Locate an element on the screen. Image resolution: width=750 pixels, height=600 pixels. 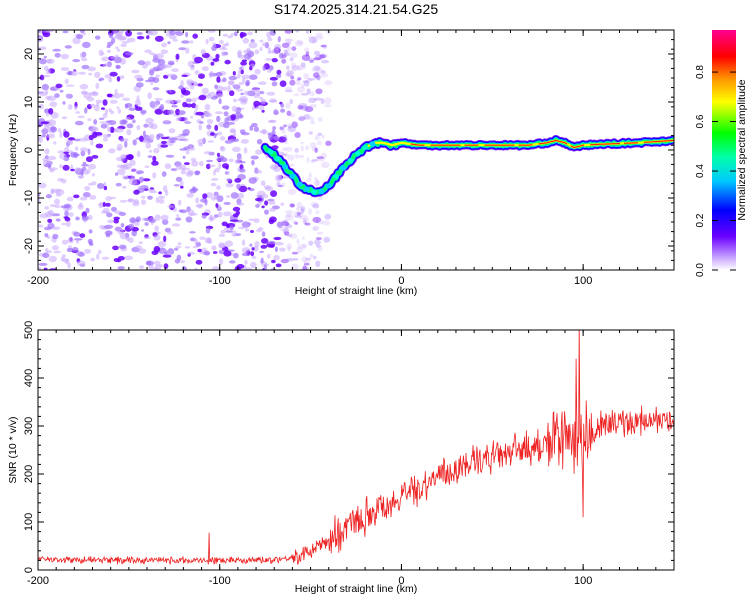
colorbar-tick-label: 0.6 is located at coordinates (700, 121).